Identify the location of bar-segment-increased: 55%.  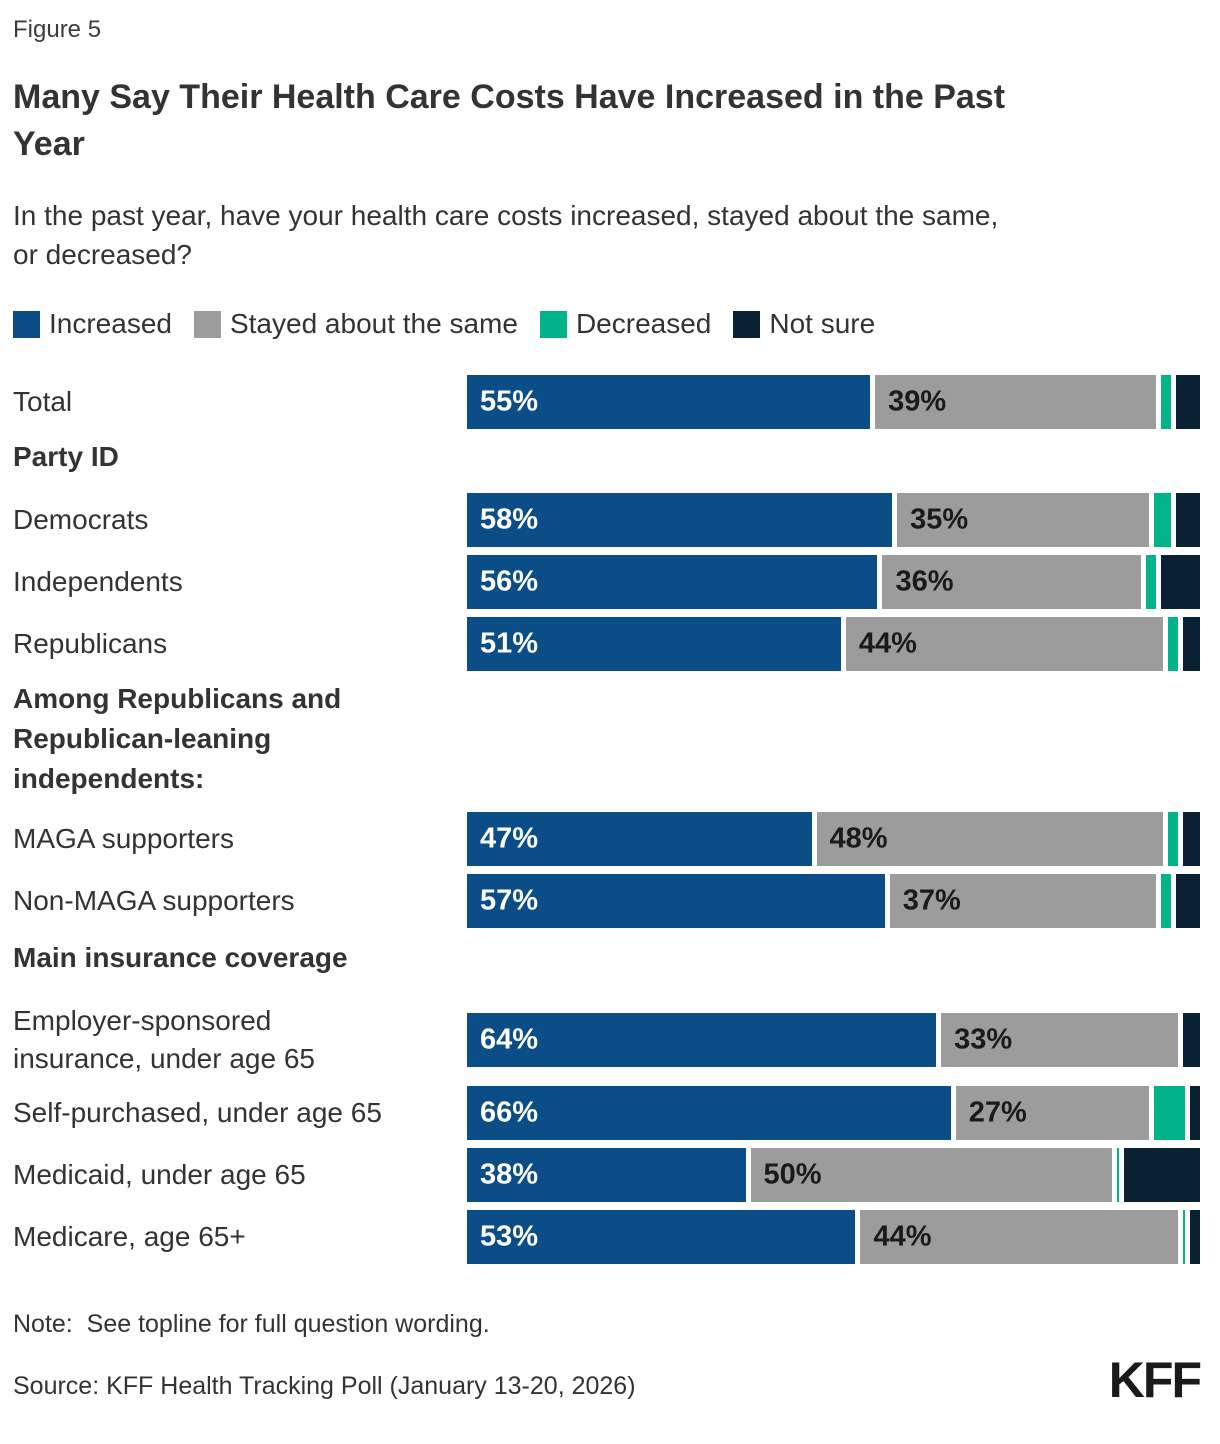
(669, 402).